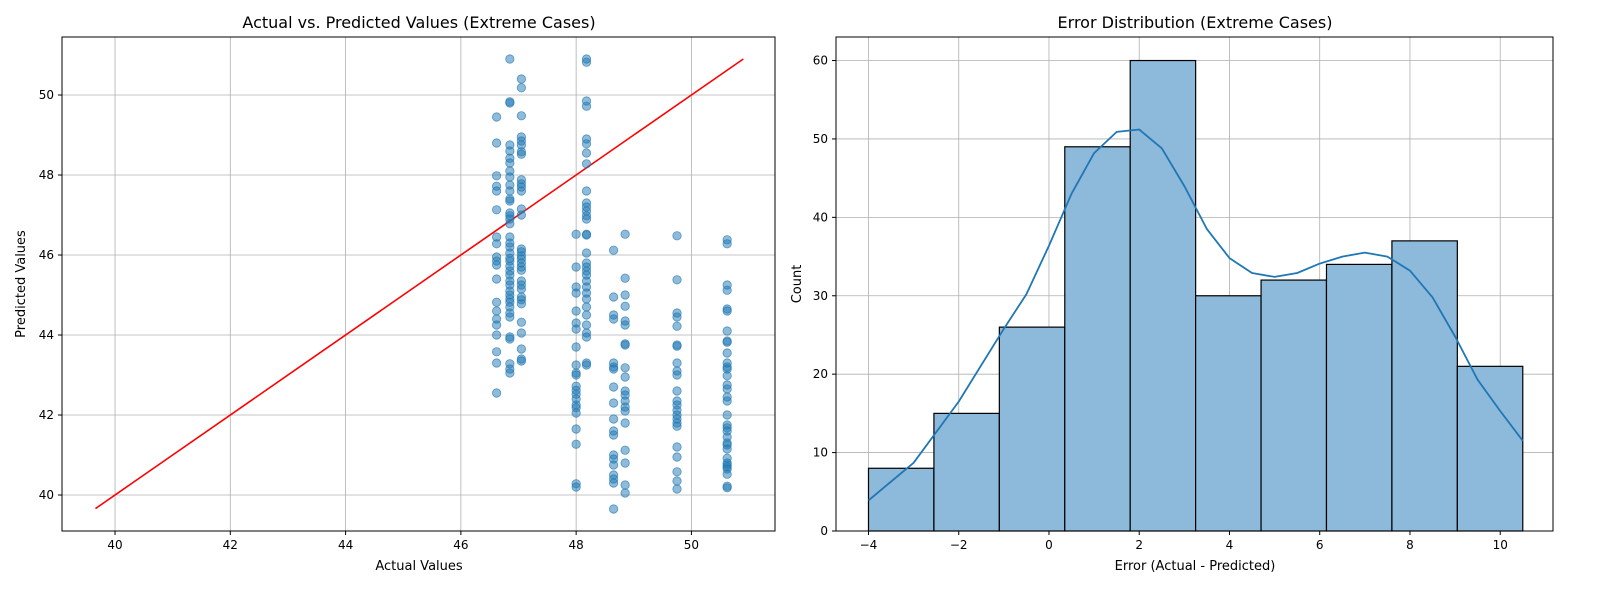  Describe the element at coordinates (1410, 545) in the screenshot. I see `x-tick-label: 8` at that location.